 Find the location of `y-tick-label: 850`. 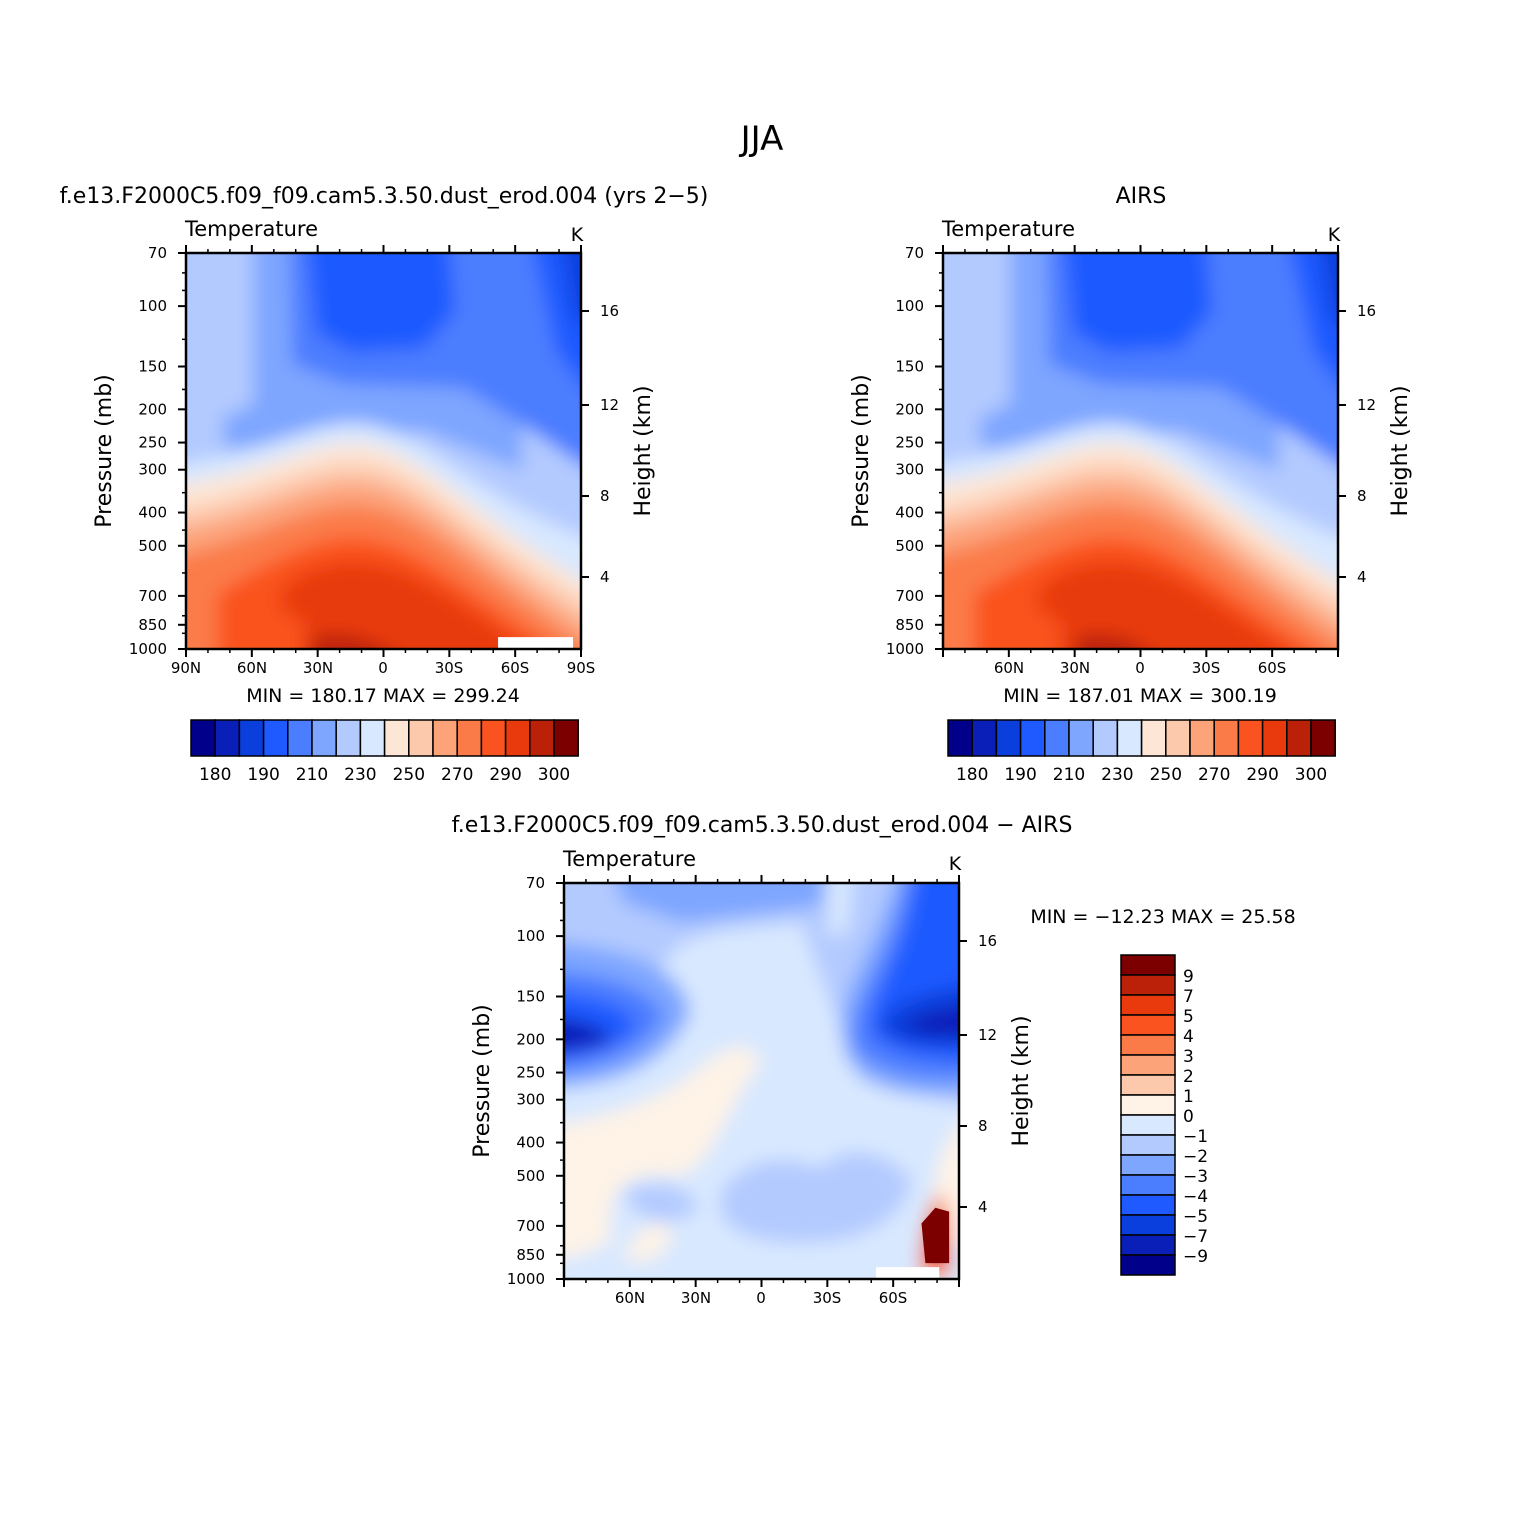

y-tick-label: 850 is located at coordinates (909, 625).